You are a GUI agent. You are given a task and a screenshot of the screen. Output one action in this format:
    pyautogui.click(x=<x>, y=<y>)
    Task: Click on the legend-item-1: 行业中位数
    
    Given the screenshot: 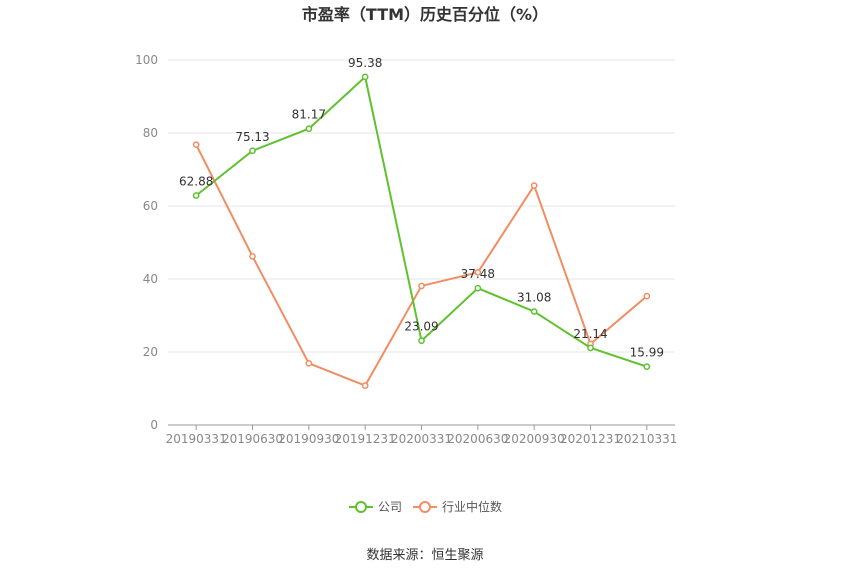 What is the action you would take?
    pyautogui.click(x=457, y=506)
    